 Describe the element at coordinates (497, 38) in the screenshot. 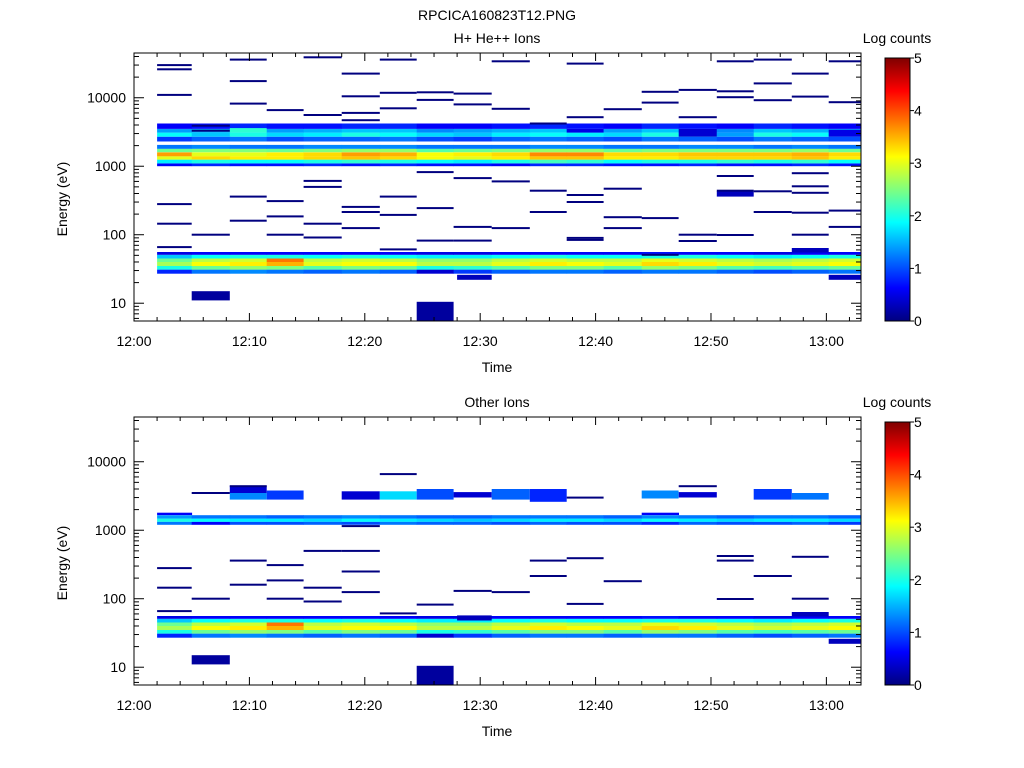

I see `panel-title: H+ He++ Ions` at that location.